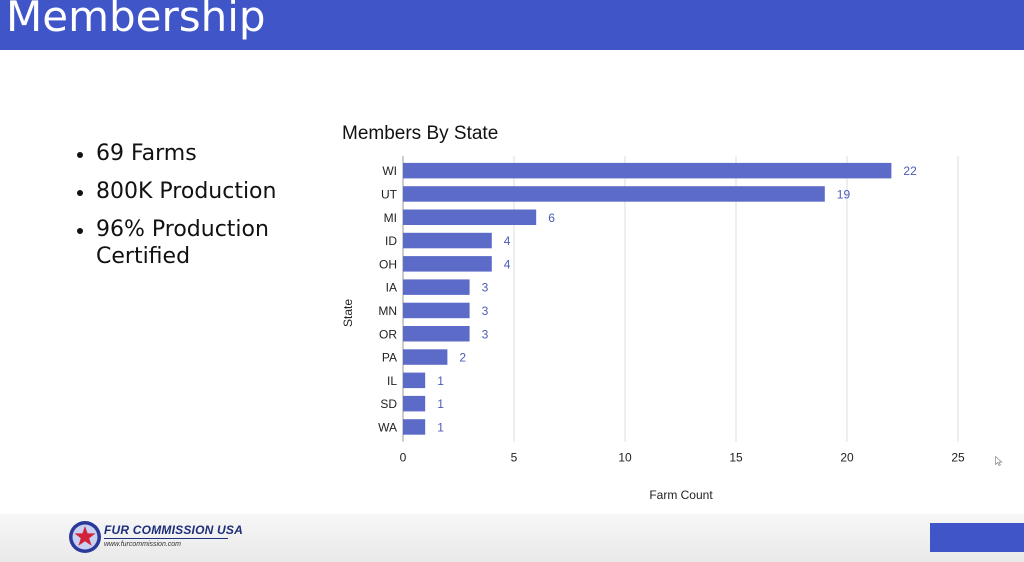 The width and height of the screenshot is (1024, 562). Describe the element at coordinates (391, 241) in the screenshot. I see `category-label: ID` at that location.